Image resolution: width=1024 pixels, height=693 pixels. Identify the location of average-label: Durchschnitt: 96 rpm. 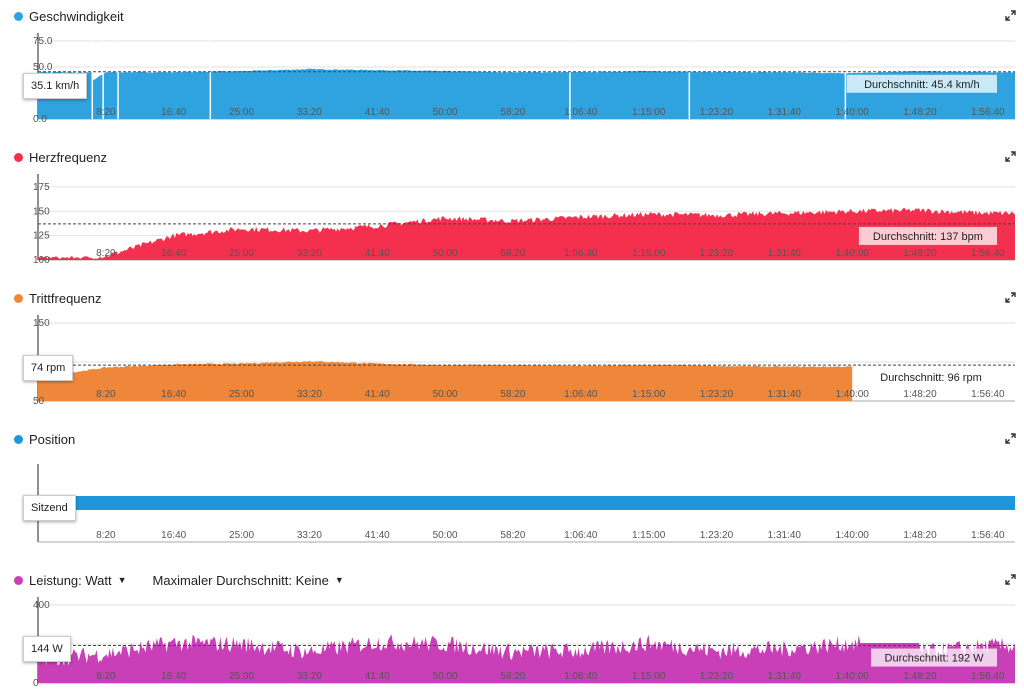
(930, 378).